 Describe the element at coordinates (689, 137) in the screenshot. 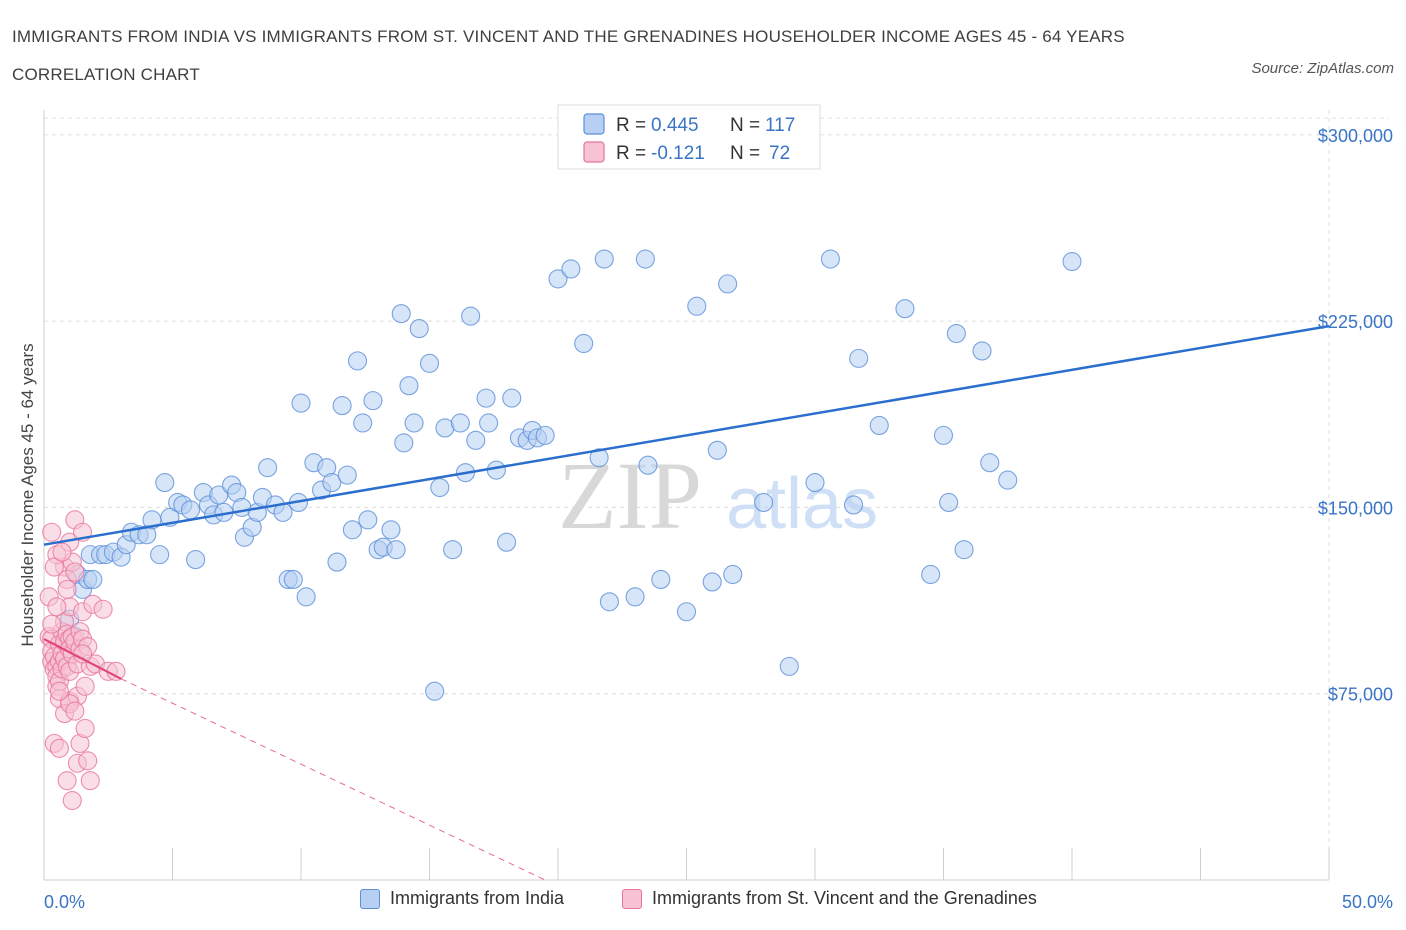

I see `legend-top: R = 0.445 N = 117 R = -0.121 N = 72` at that location.